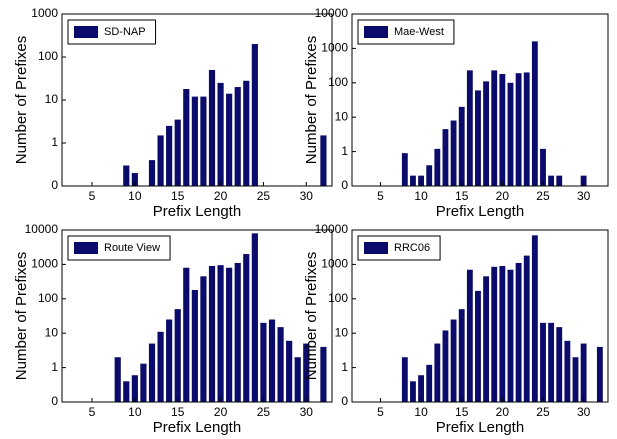 The image size is (617, 439). What do you see at coordinates (332, 229) in the screenshot?
I see `y-tick-label: 10000` at bounding box center [332, 229].